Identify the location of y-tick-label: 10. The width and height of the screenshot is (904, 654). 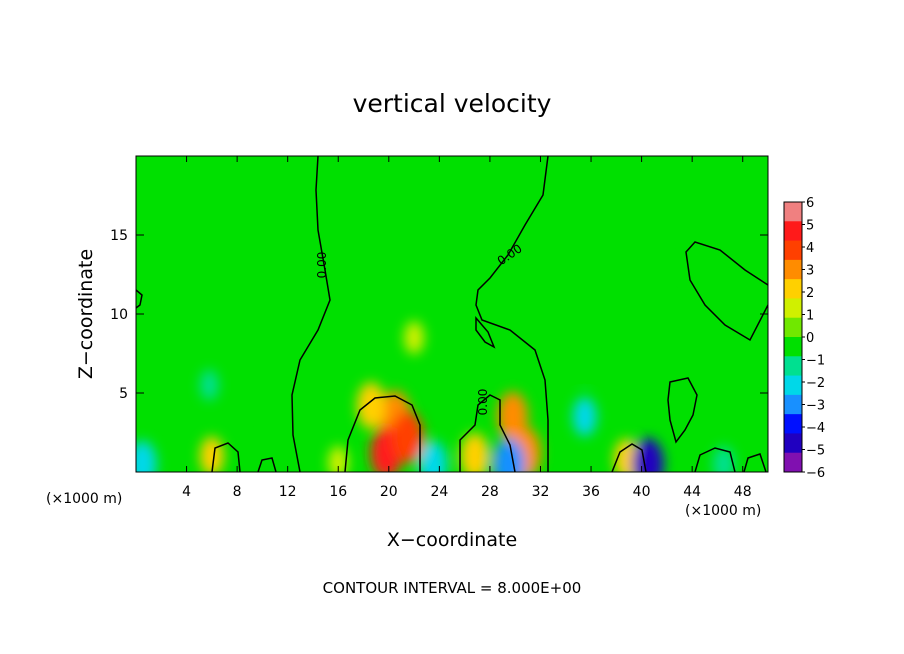
(119, 315).